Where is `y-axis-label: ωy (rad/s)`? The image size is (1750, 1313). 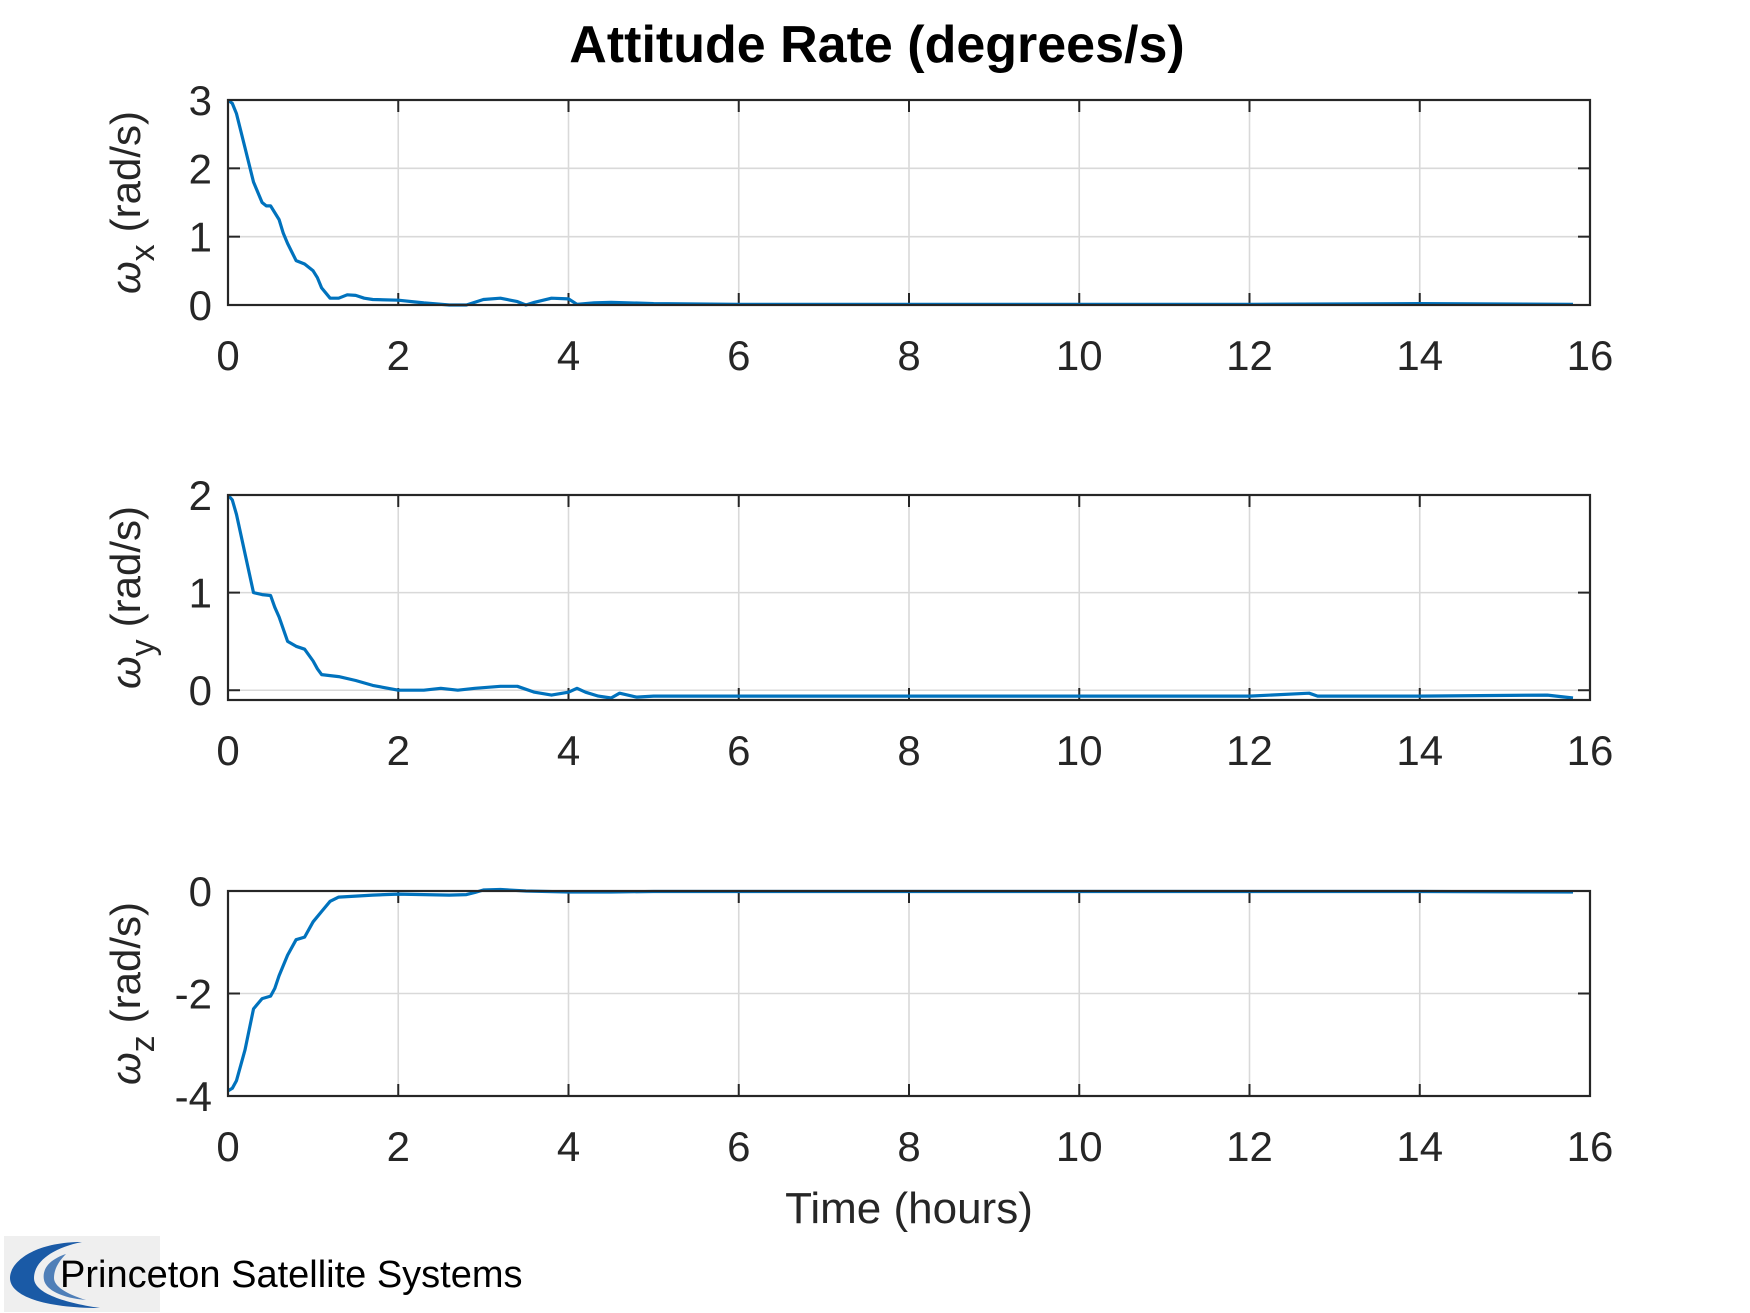 y-axis-label: ωy (rad/s) is located at coordinates (132, 597).